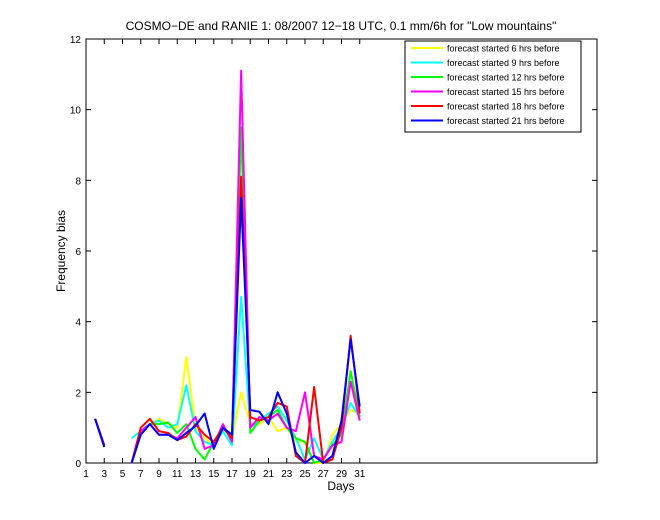  What do you see at coordinates (104, 474) in the screenshot?
I see `x-tick-label: 3` at bounding box center [104, 474].